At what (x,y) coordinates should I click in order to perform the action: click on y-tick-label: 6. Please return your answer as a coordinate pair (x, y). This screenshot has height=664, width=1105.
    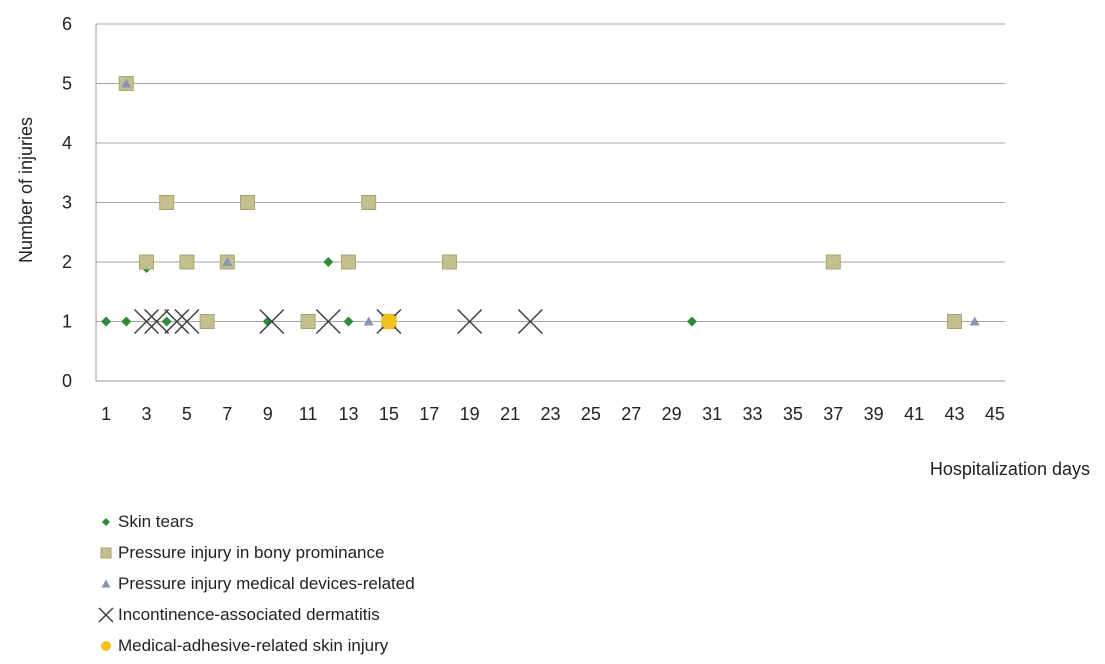
    Looking at the image, I should click on (67, 24).